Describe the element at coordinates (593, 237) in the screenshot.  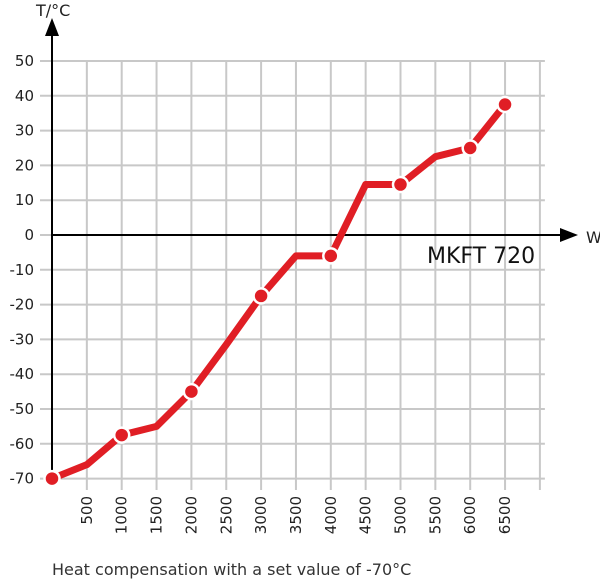
I see `x-axis-label: W` at that location.